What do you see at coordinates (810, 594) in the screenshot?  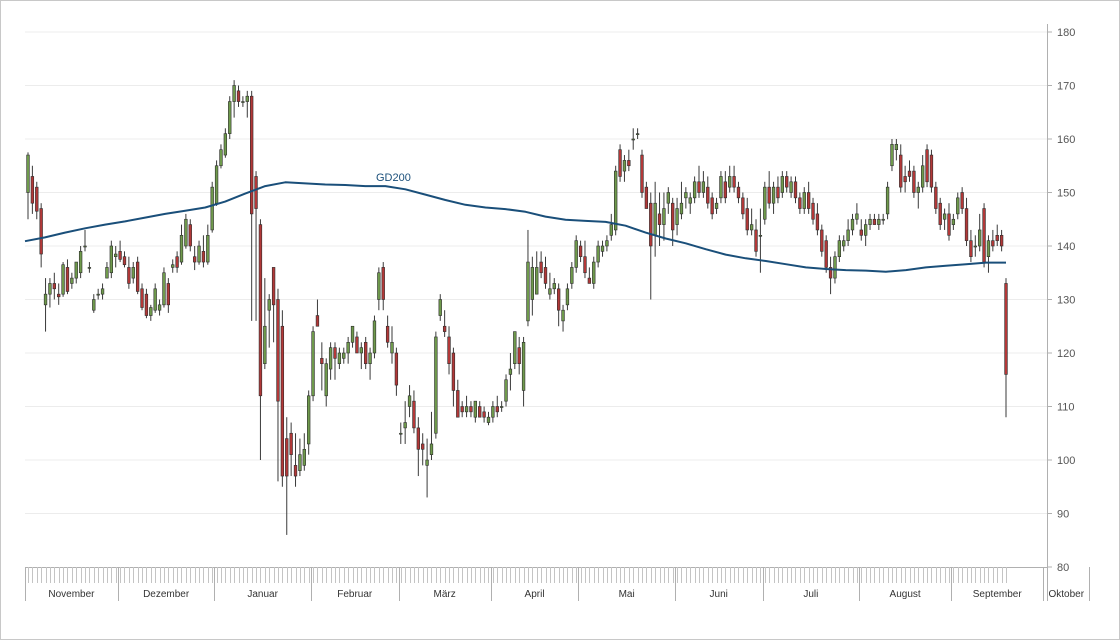 I see `month-label: Juli` at bounding box center [810, 594].